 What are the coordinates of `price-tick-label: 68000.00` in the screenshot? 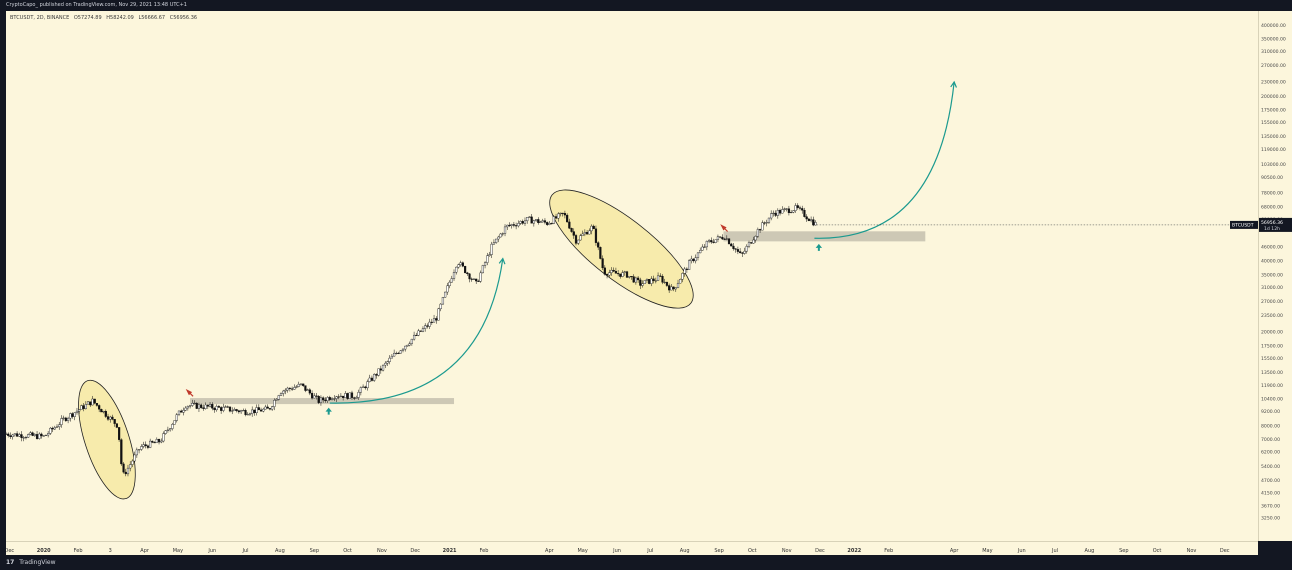 It's located at (1272, 207).